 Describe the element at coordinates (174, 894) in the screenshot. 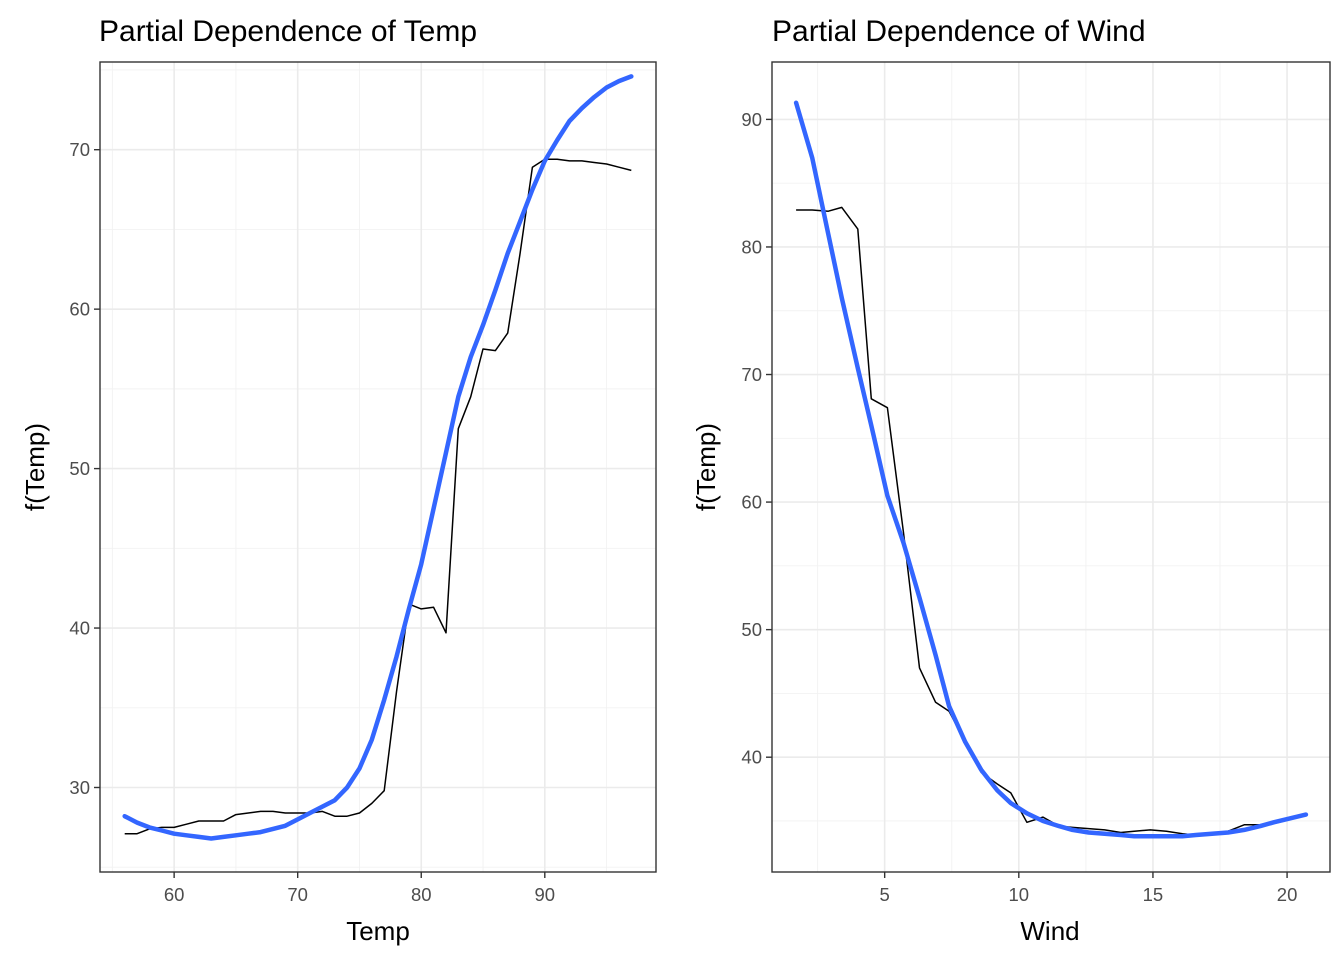

I see `x-tick-label: 60` at that location.